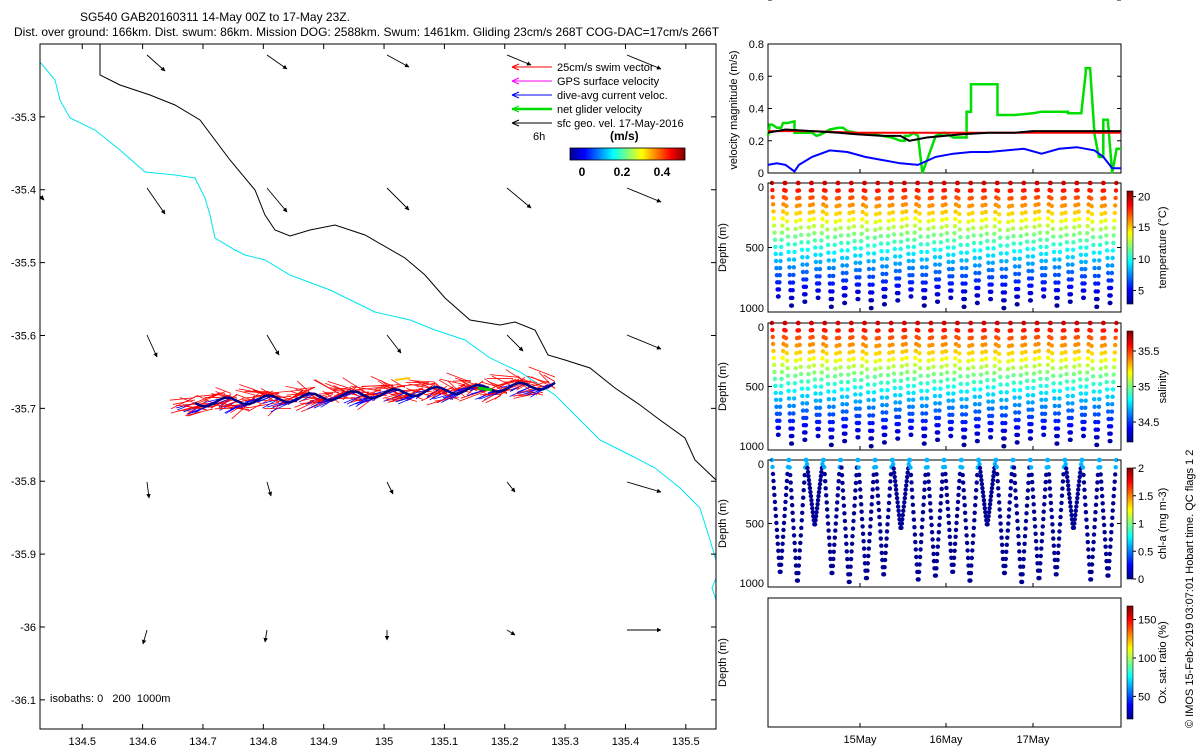  What do you see at coordinates (752, 447) in the screenshot?
I see `section-ytick-label: 1000` at bounding box center [752, 447].